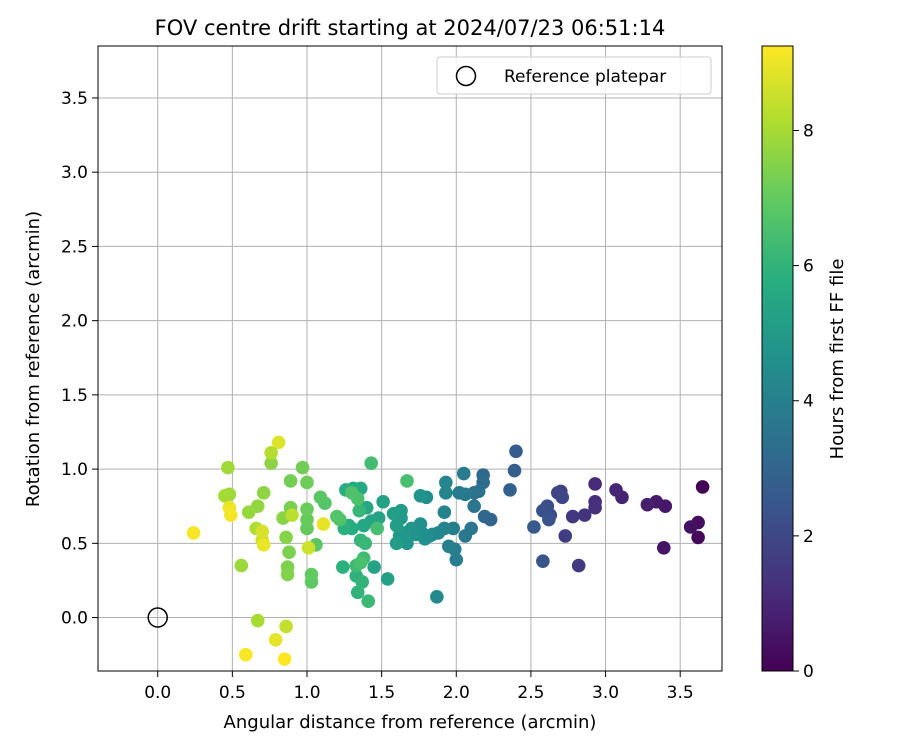  What do you see at coordinates (157, 617) in the screenshot?
I see `reference-marker-layer` at bounding box center [157, 617].